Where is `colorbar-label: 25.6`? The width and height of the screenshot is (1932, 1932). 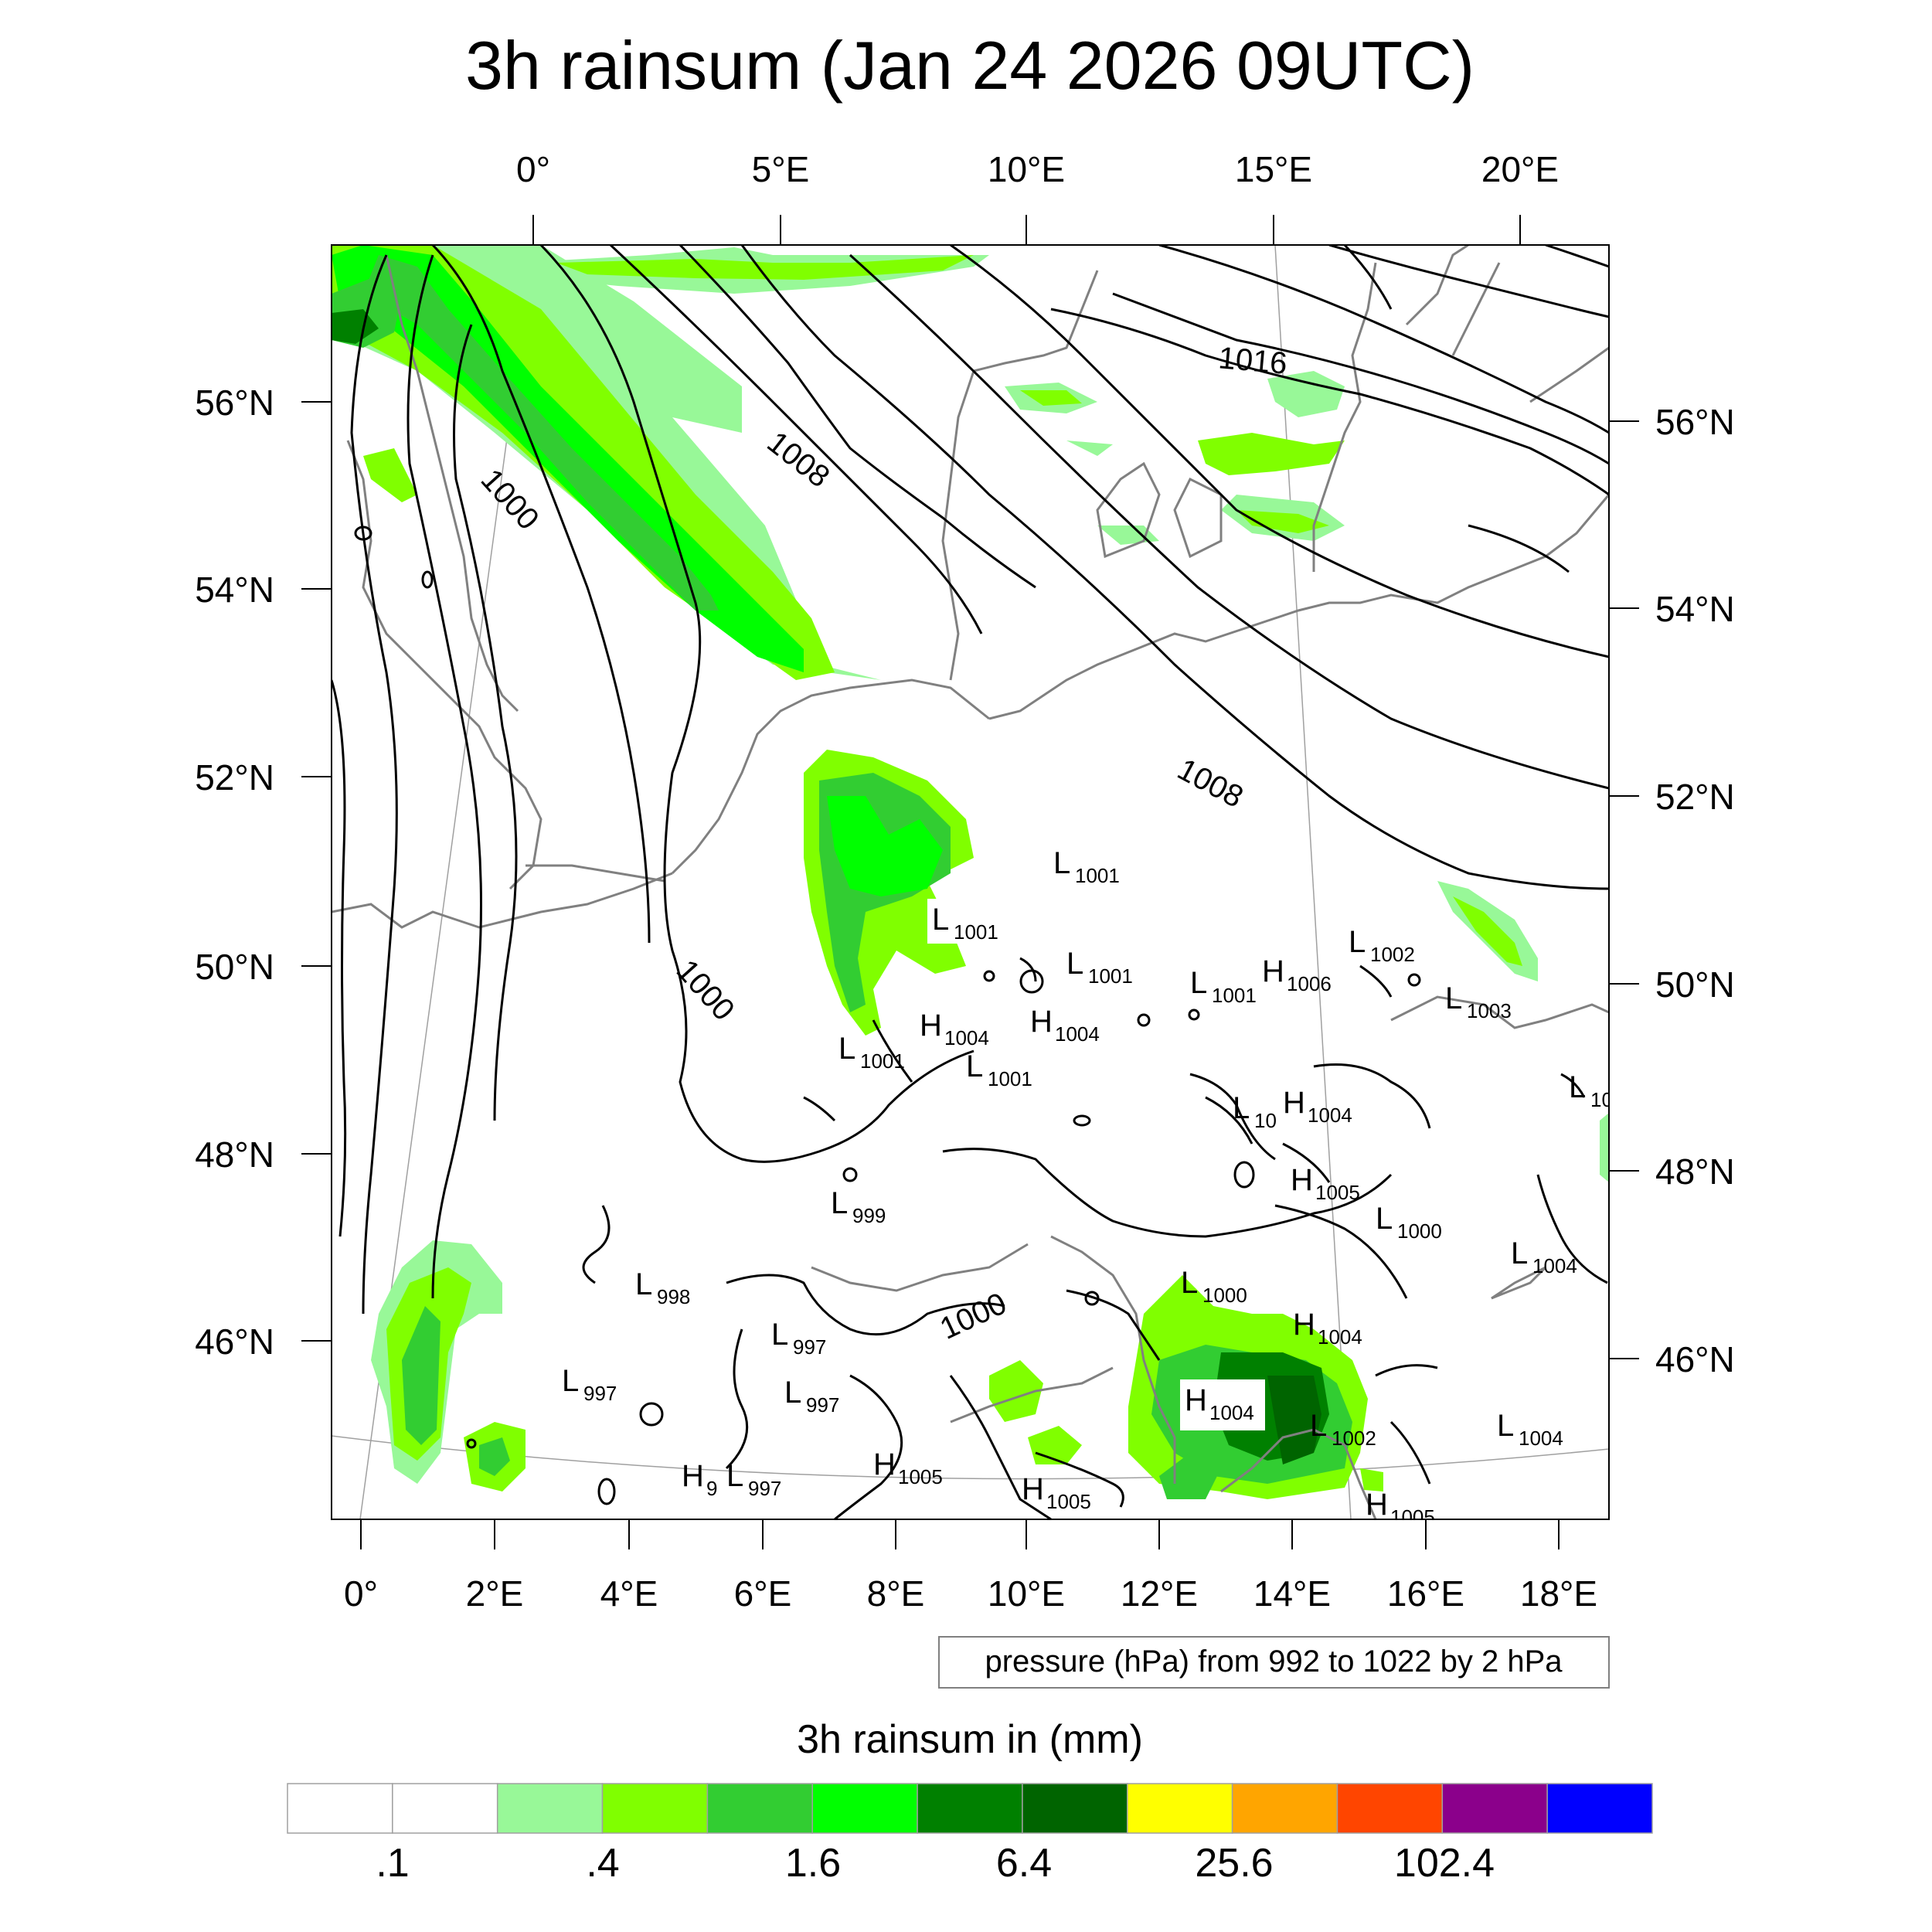 colorbar-label: 25.6 is located at coordinates (1234, 1864).